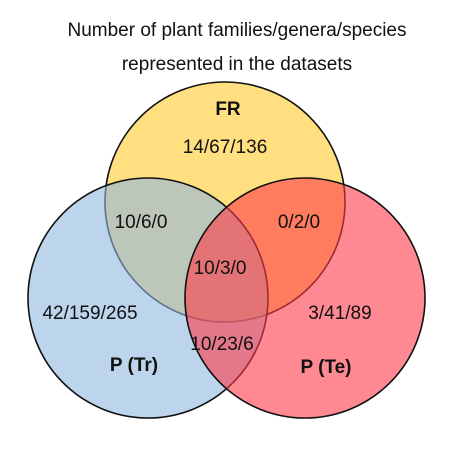 The width and height of the screenshot is (474, 474). Describe the element at coordinates (225, 147) in the screenshot. I see `region-label: 14/67/136` at that location.